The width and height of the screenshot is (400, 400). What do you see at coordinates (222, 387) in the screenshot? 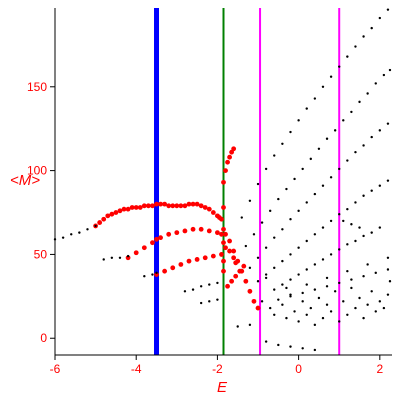
I see `x-axis-label: E` at bounding box center [222, 387].